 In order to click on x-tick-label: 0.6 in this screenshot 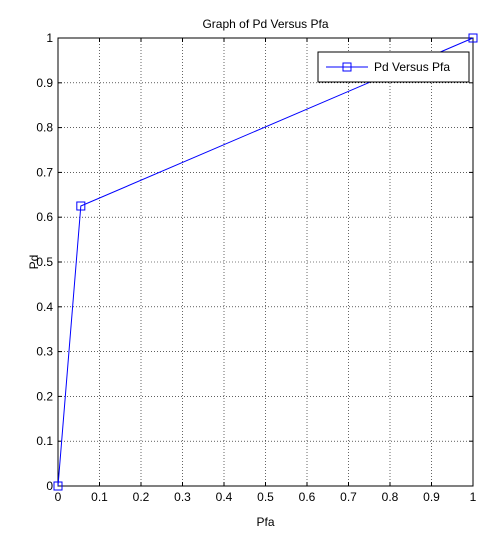, I will do `click(307, 497)`.